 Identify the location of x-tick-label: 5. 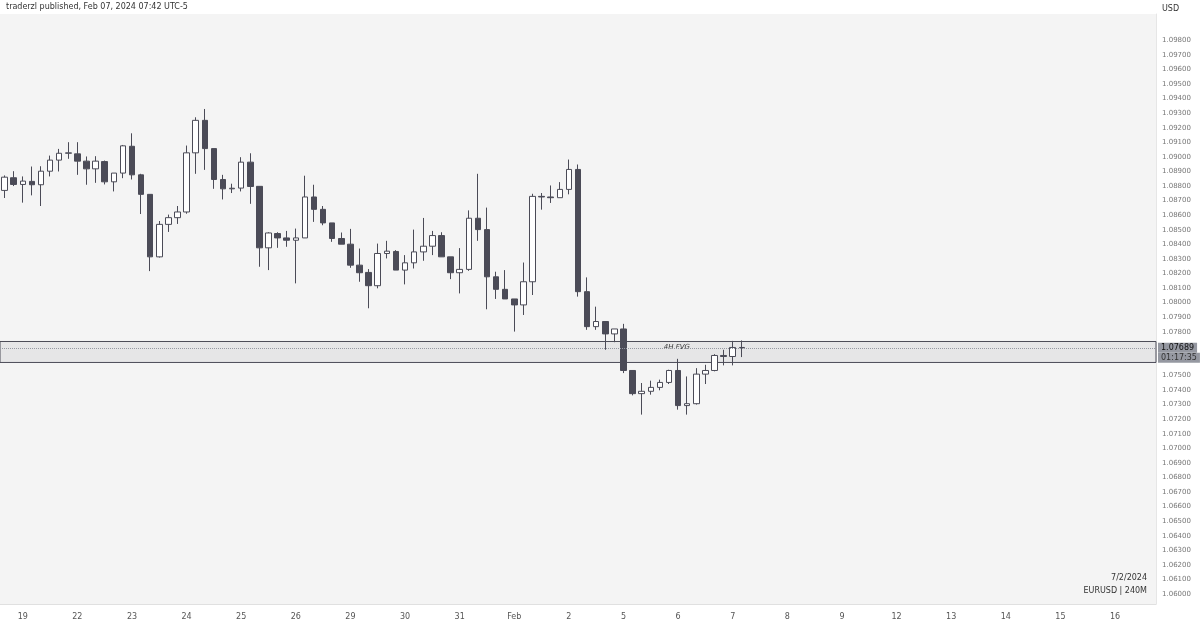
(623, 616).